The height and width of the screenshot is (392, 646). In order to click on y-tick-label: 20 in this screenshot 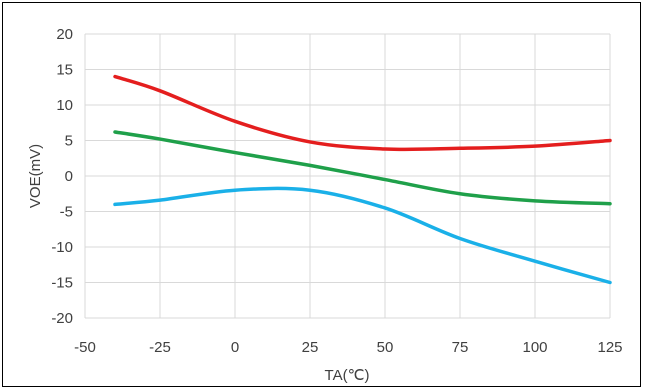, I will do `click(64, 34)`.